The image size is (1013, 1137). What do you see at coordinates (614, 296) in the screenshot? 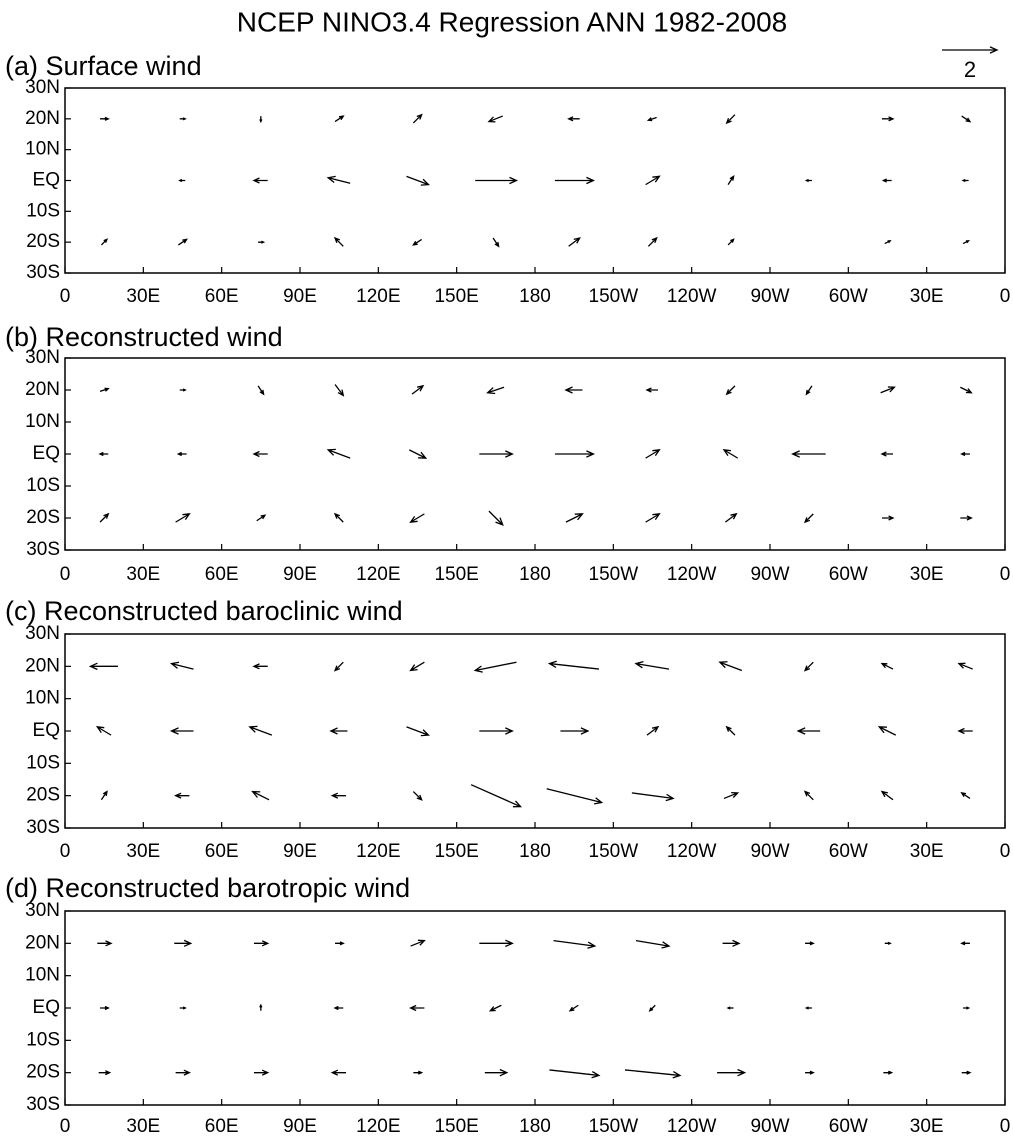
I see `x-tick-label: 150W` at bounding box center [614, 296].